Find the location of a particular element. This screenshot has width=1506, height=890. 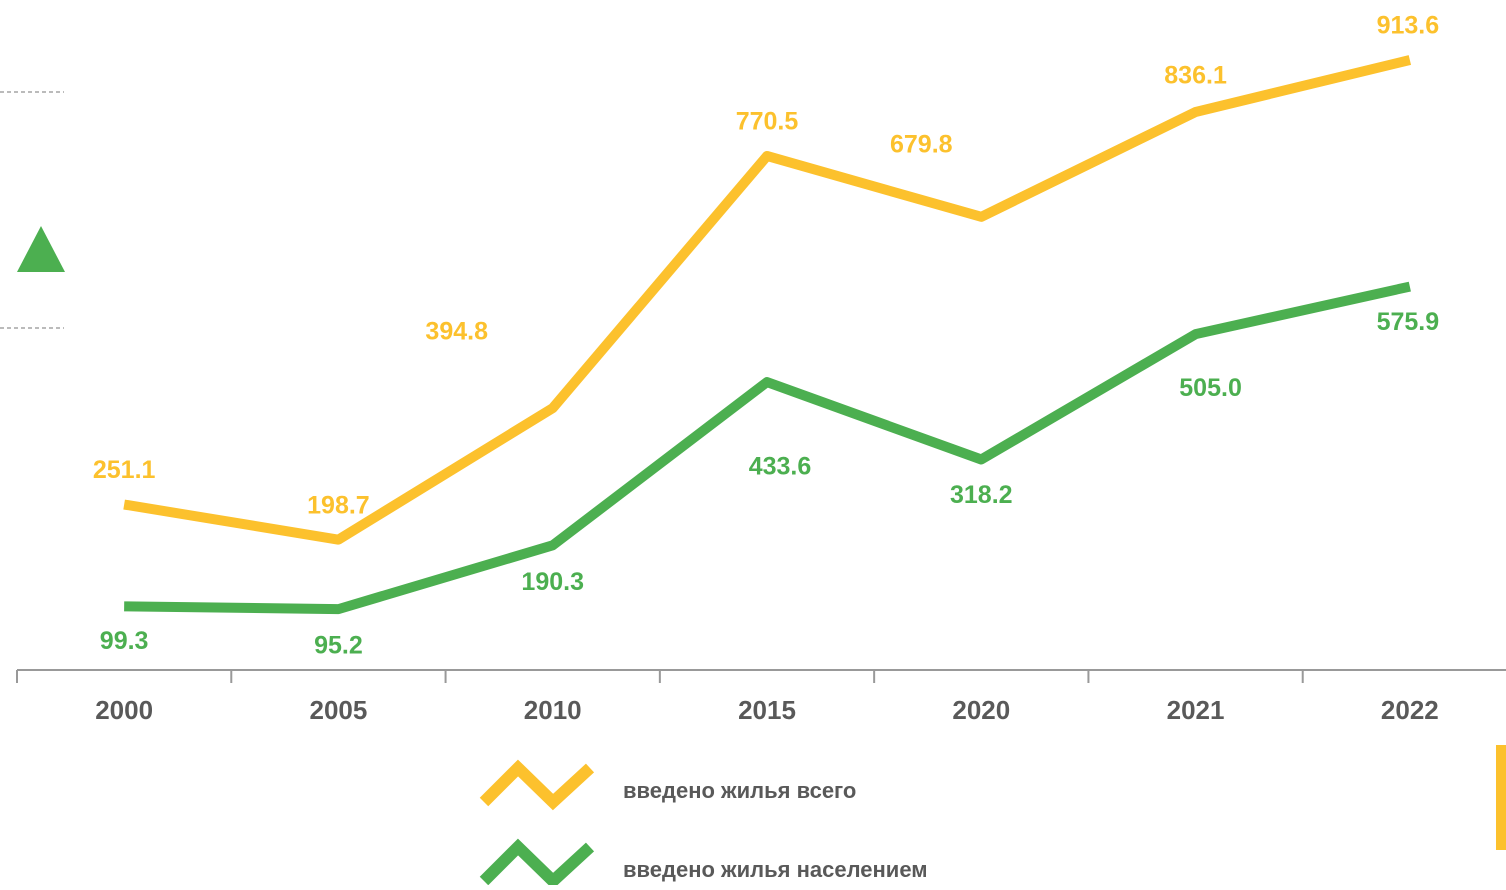

x-tick-label: 2005 is located at coordinates (339, 710).